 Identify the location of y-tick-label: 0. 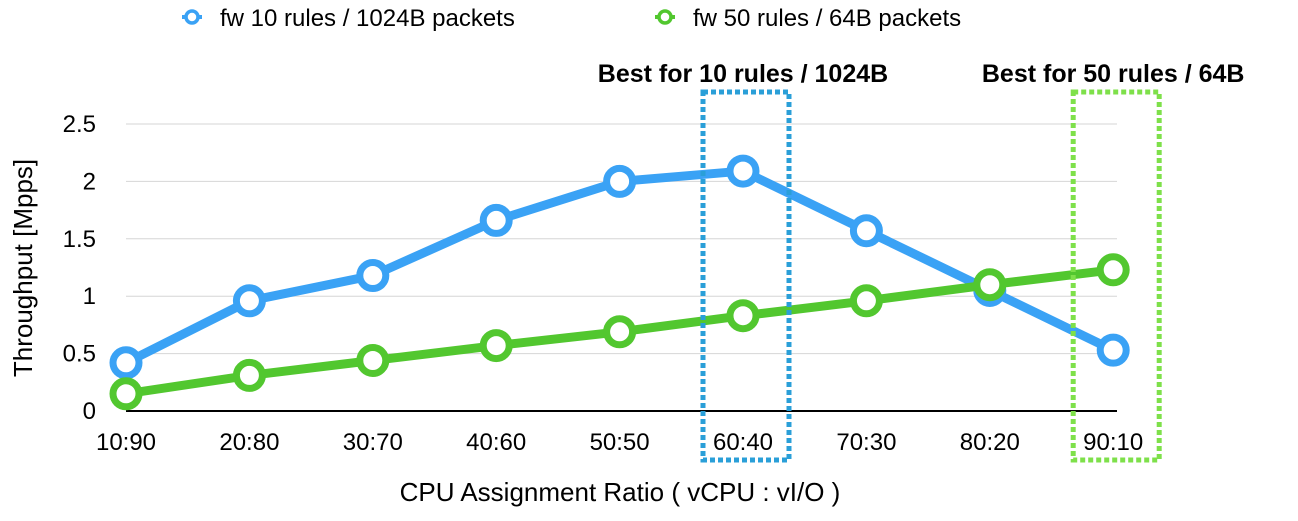
(89, 411).